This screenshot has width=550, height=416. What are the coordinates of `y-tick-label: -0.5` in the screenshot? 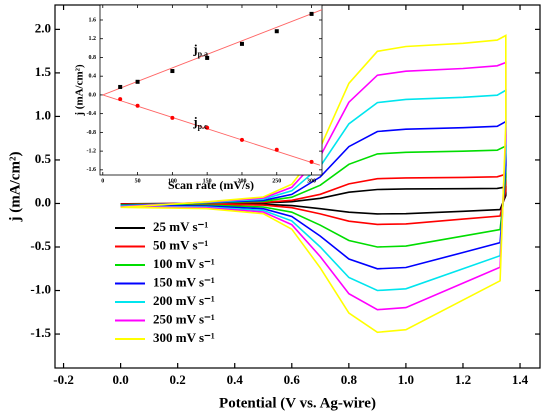 It's located at (40, 245).